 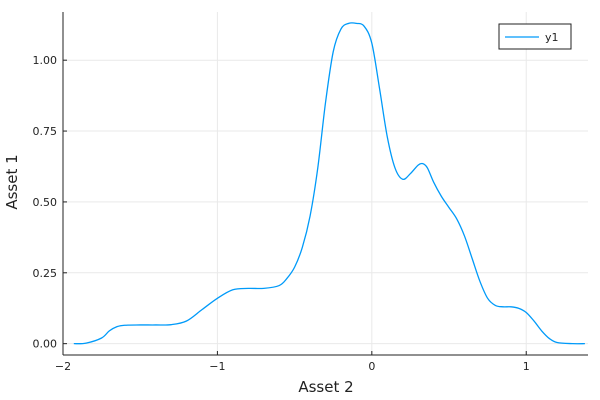 What do you see at coordinates (45, 131) in the screenshot?
I see `y-tick-label: 0.75` at bounding box center [45, 131].